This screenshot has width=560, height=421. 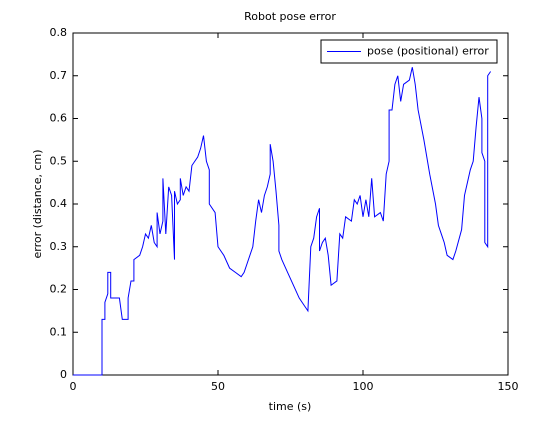 I want to click on legend-box, so click(x=409, y=51).